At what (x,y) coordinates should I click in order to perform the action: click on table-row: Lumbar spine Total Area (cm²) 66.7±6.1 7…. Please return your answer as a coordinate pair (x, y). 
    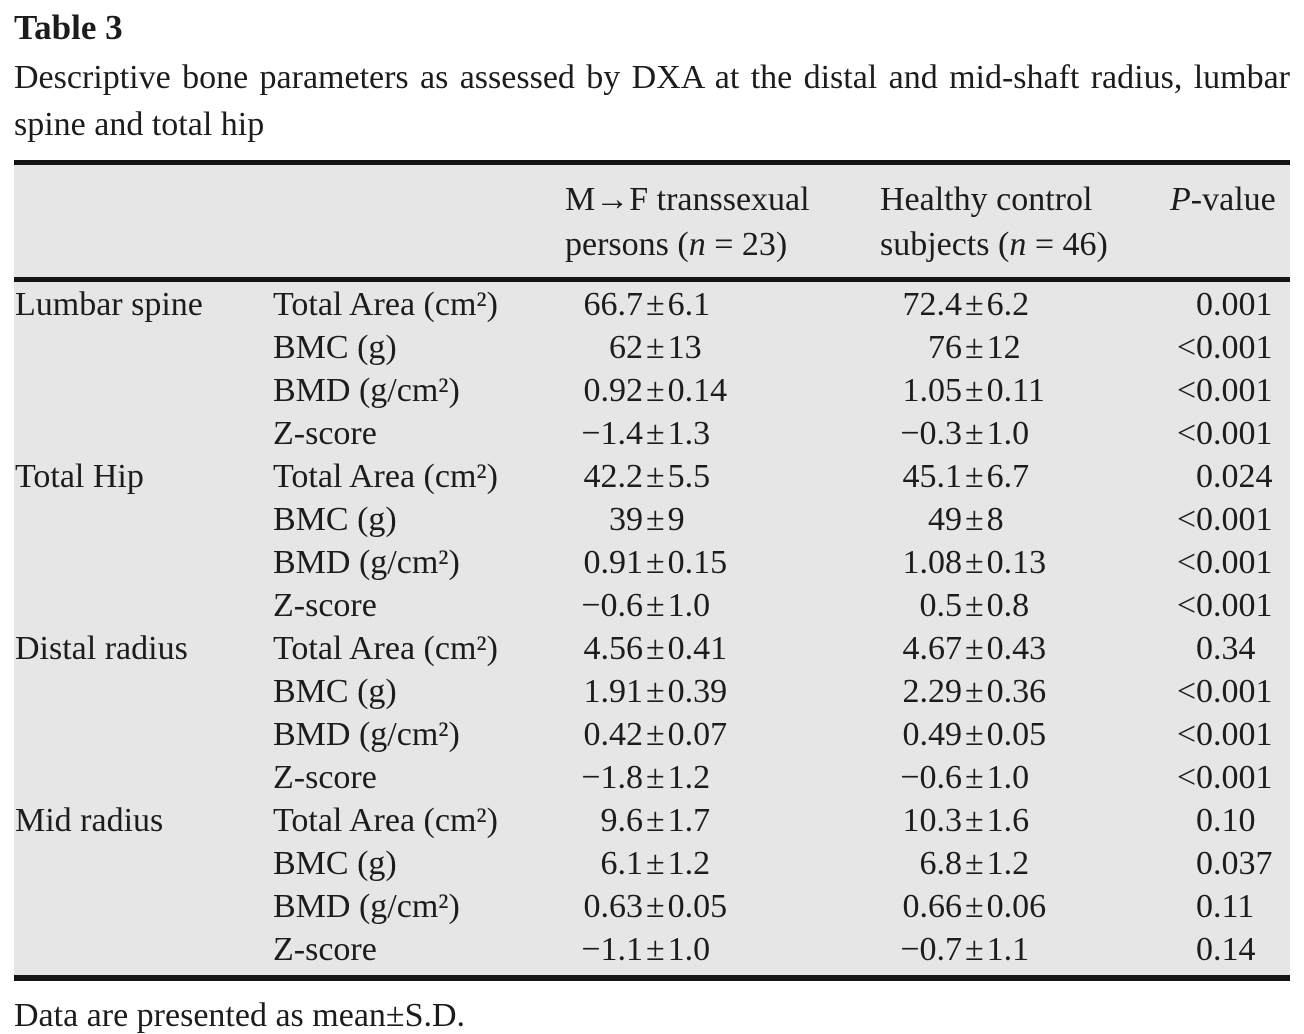
    Looking at the image, I should click on (652, 304).